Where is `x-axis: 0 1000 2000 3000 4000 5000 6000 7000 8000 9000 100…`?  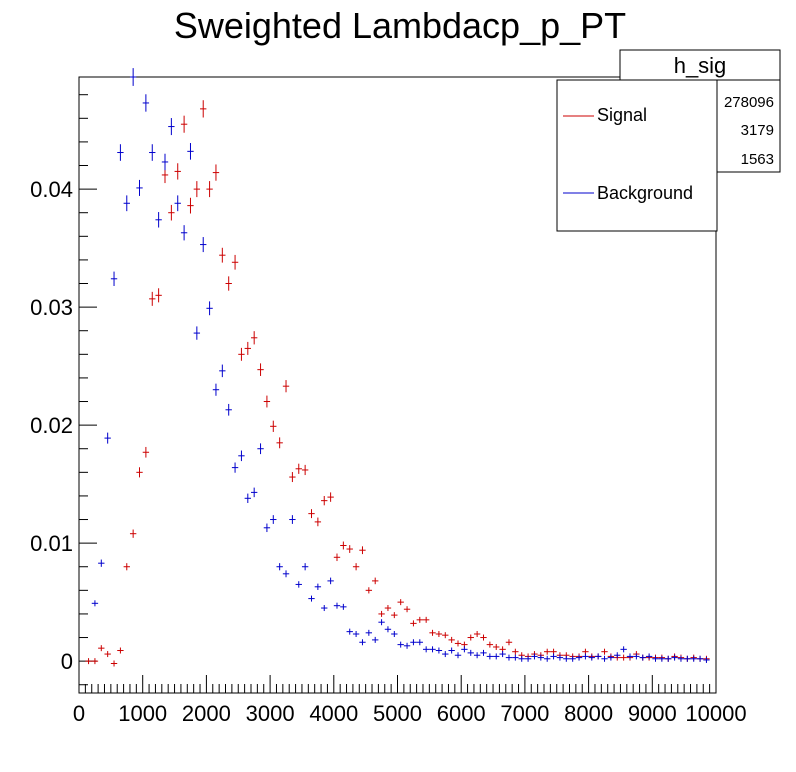 x-axis: 0 1000 2000 3000 4000 5000 6000 7000 8000 9000 100… is located at coordinates (410, 700).